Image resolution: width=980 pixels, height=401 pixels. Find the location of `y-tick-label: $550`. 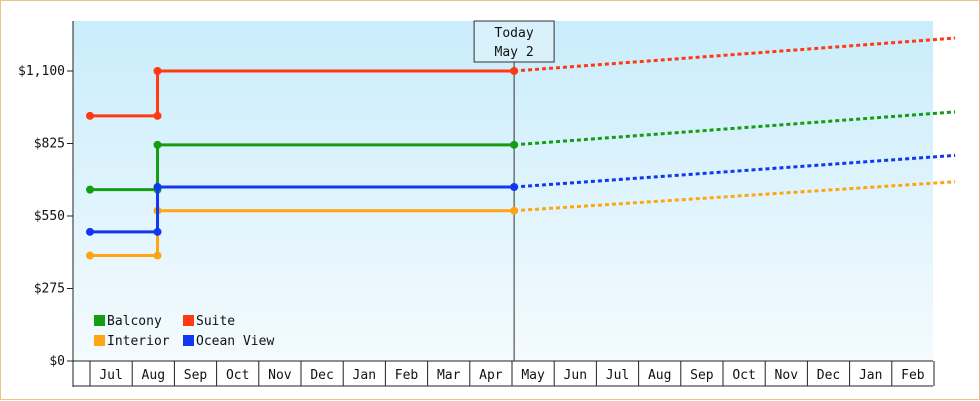

y-tick-label: $550 is located at coordinates (49, 216).